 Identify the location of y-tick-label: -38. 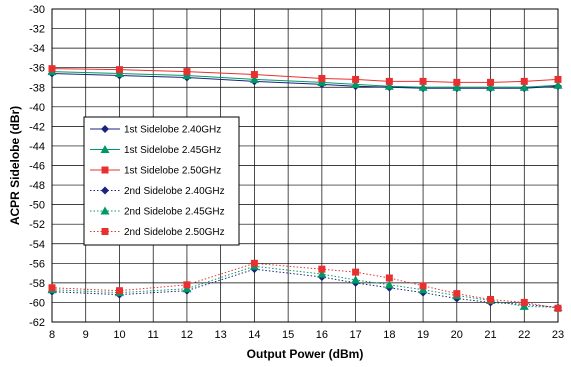
(37, 88).